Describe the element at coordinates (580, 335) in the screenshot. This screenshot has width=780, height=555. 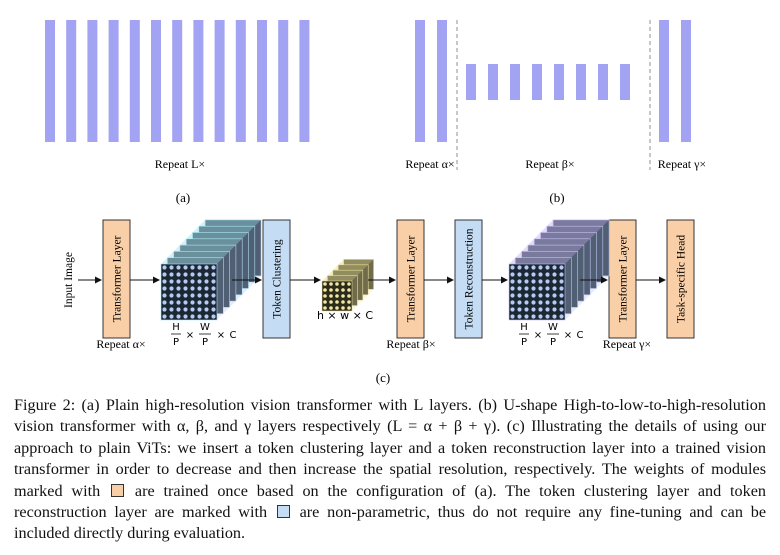
I see `frac2-C: C` at that location.